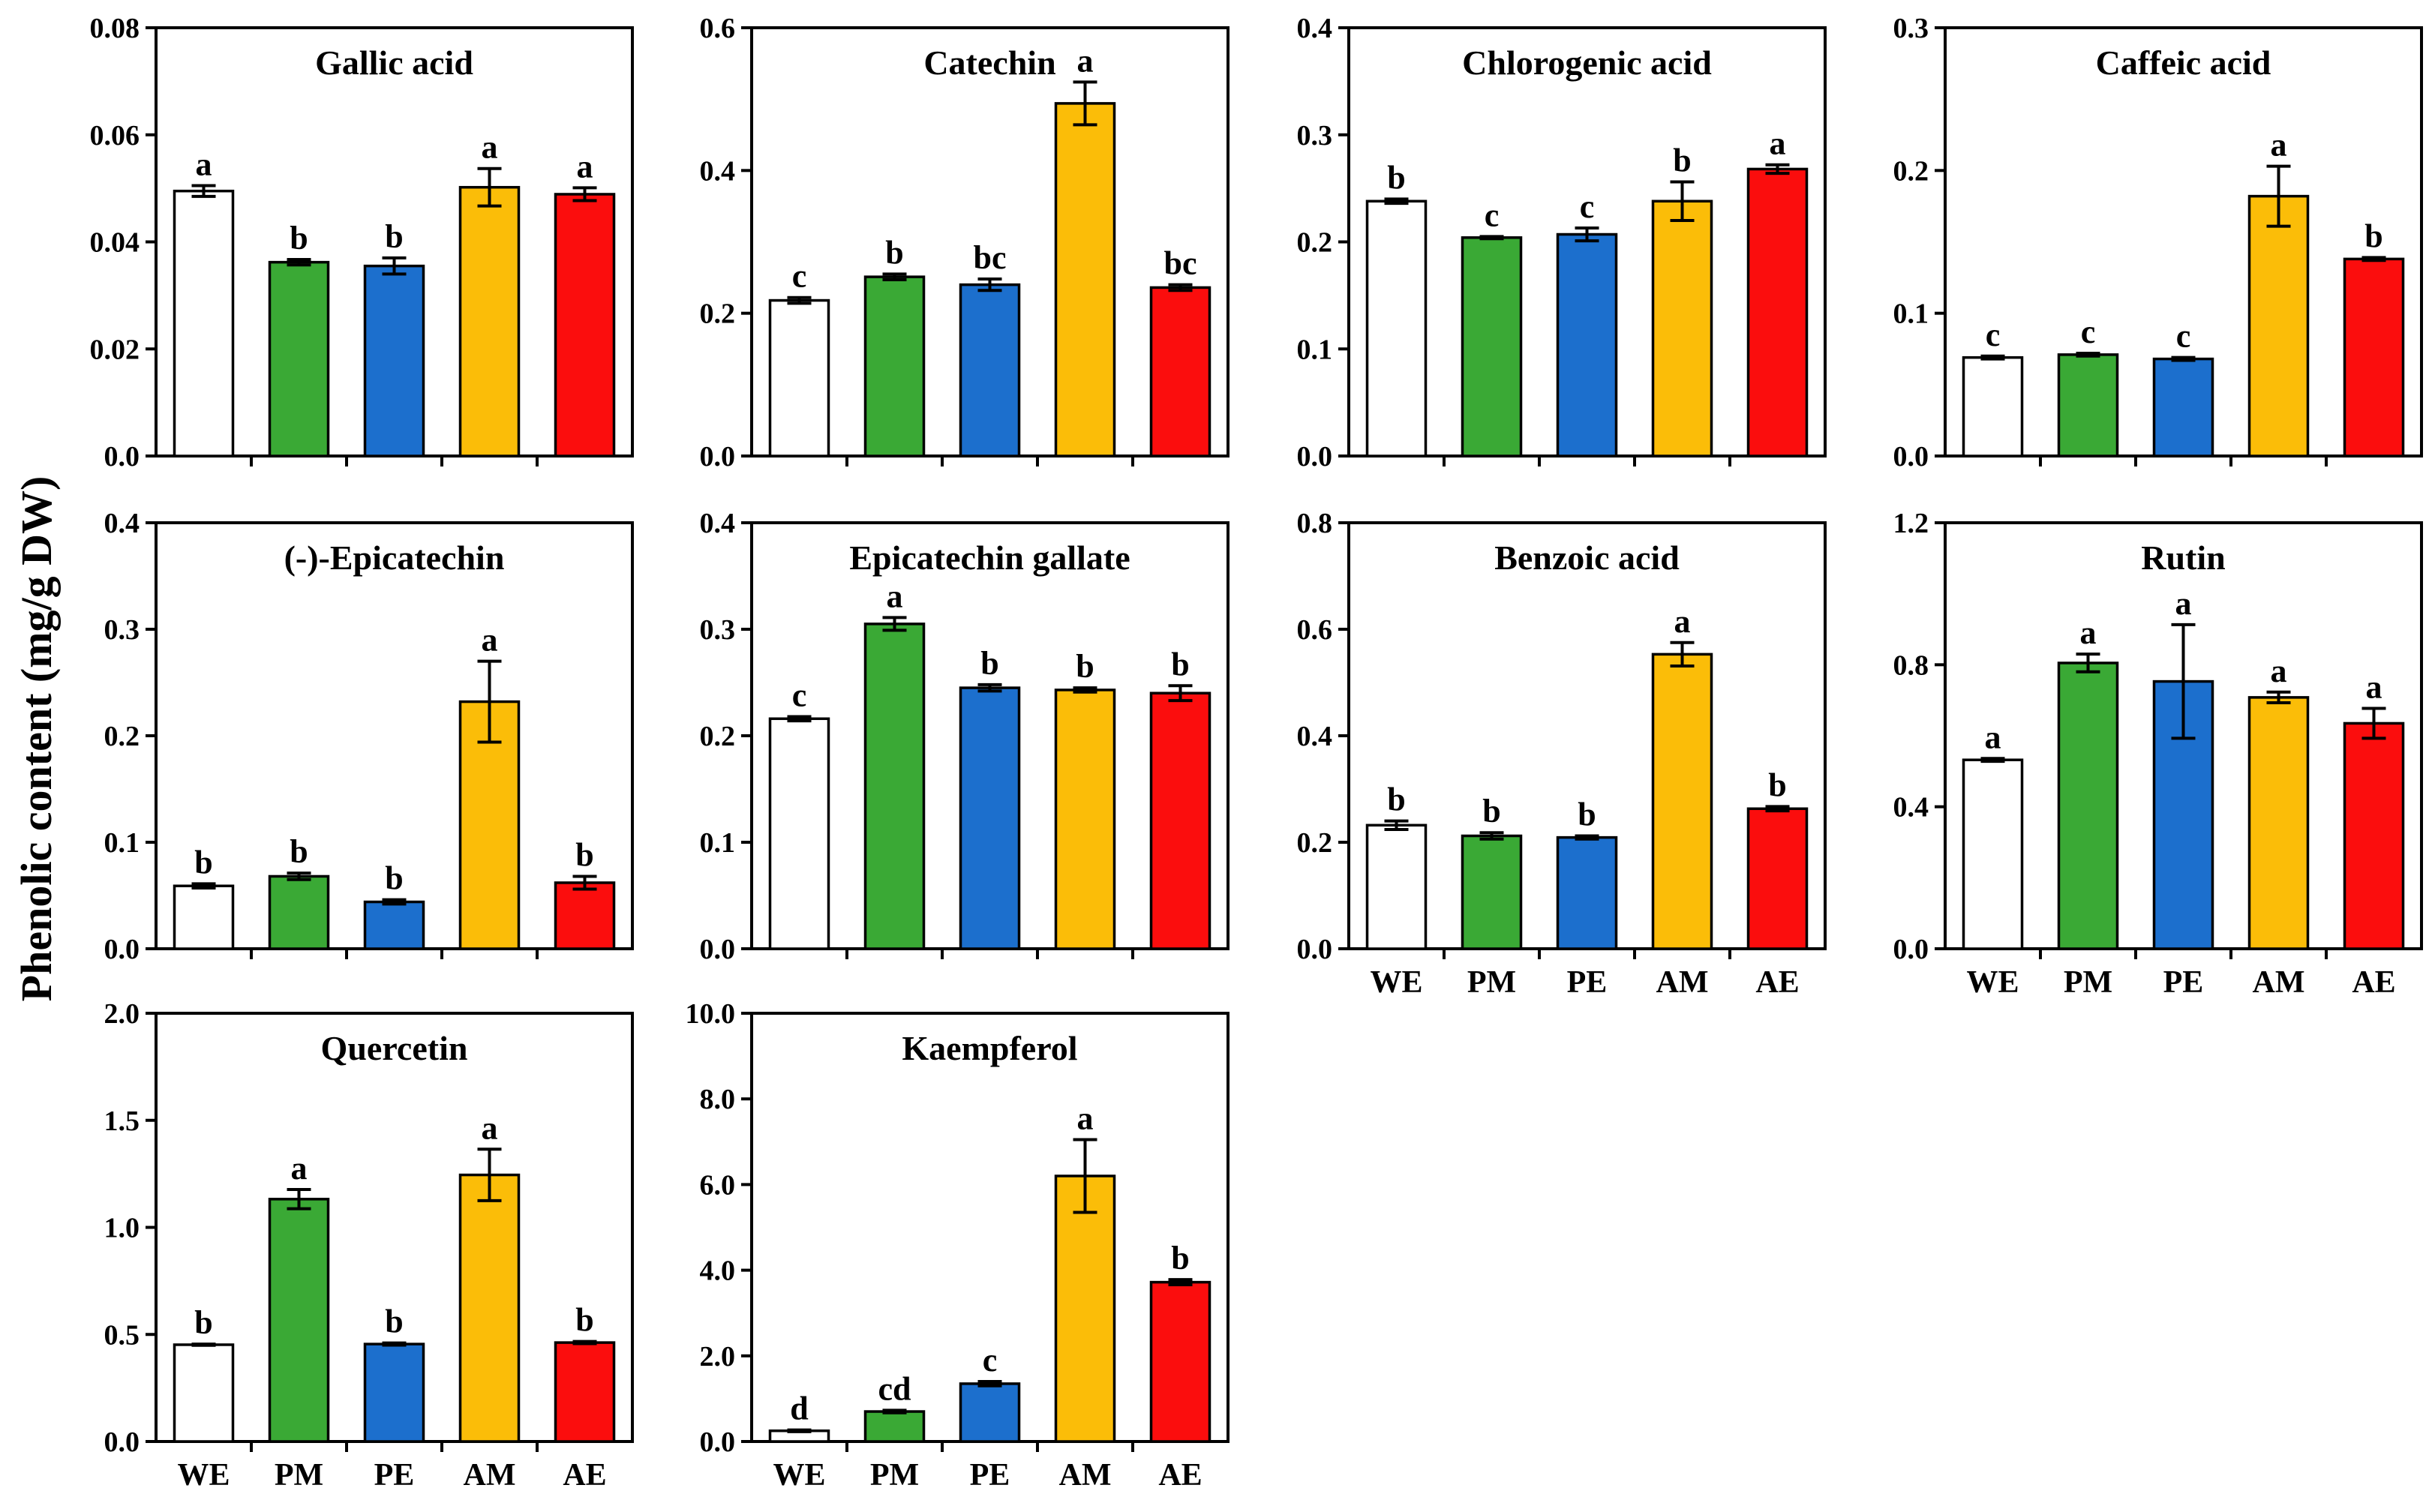  What do you see at coordinates (369, 736) in the screenshot?
I see `panel-epicatechin: 0.0 0.1 0.2 0.3 0.4 (-)-Epicatechin b b b a b` at bounding box center [369, 736].